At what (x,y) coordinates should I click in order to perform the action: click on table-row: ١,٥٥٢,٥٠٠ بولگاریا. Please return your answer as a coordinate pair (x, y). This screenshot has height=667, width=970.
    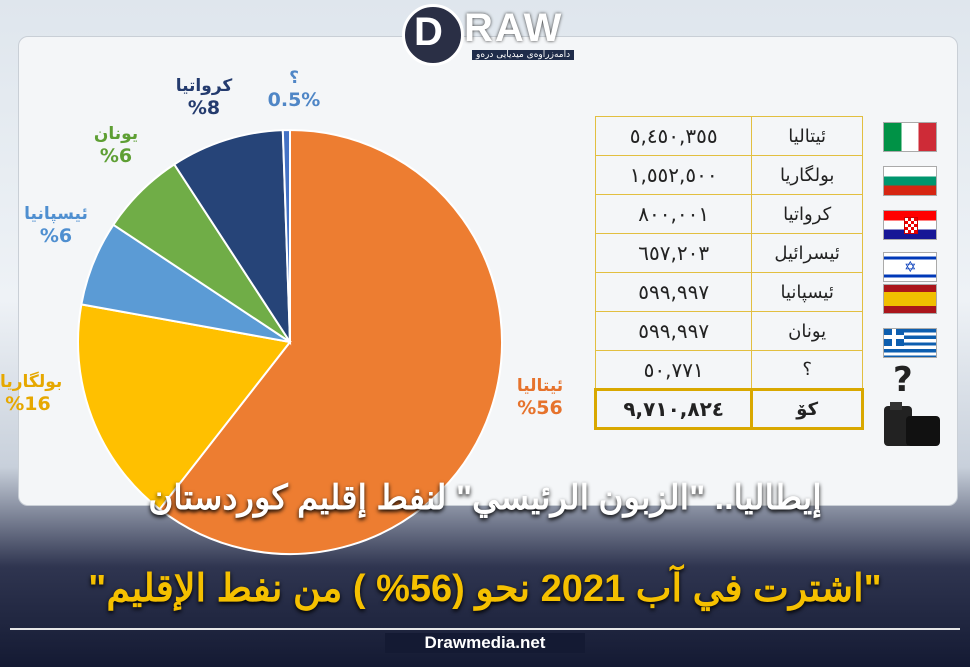
    Looking at the image, I should click on (728, 175).